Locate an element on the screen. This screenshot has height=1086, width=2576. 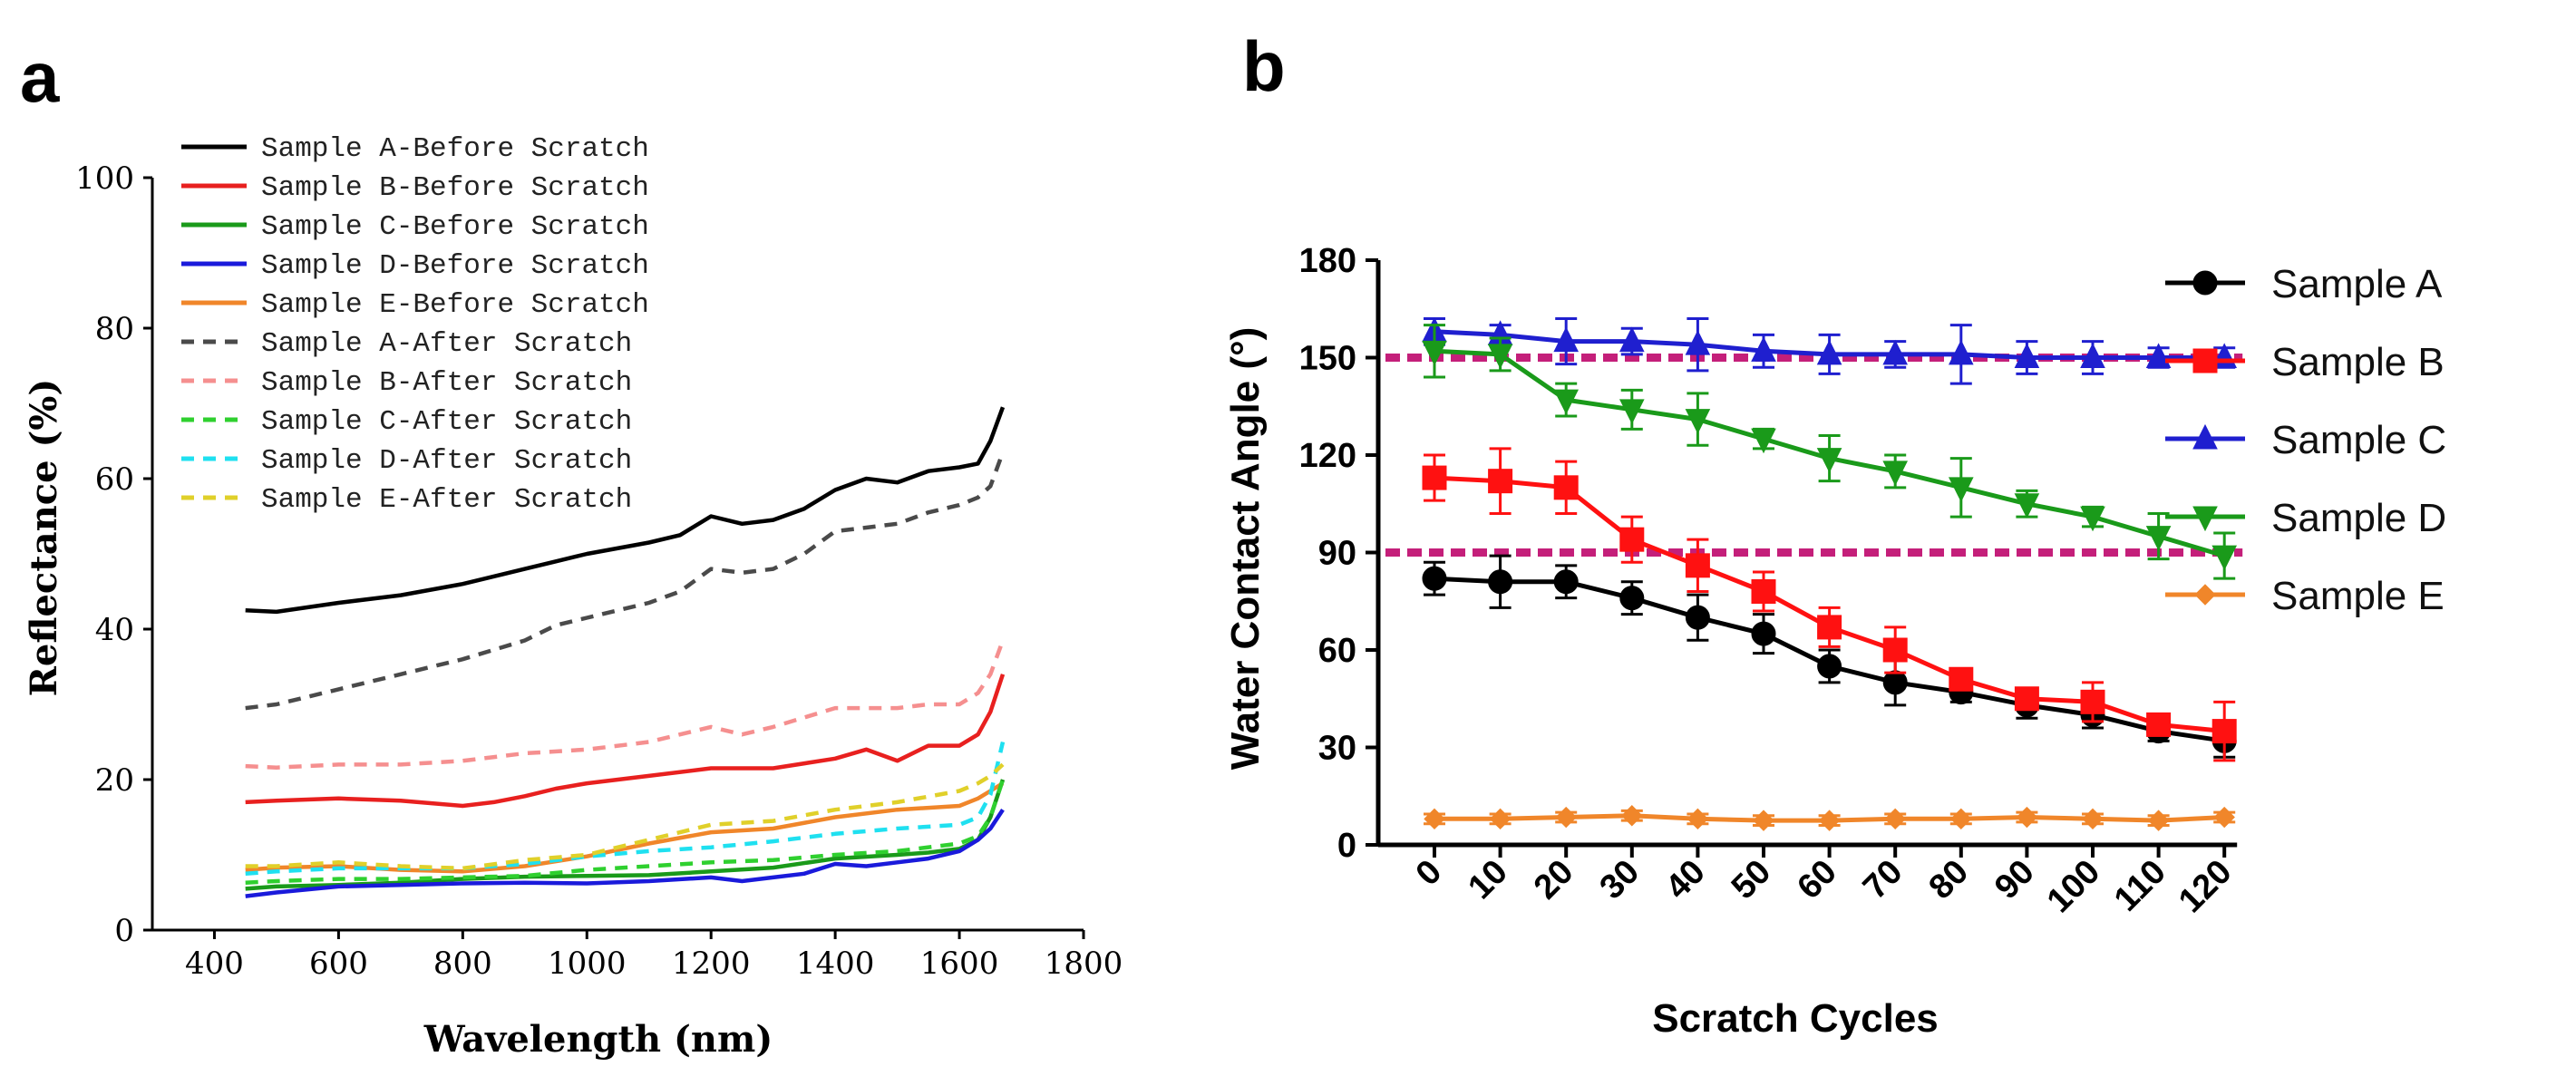
panel-b-legend-label: Sample D is located at coordinates (2358, 518).